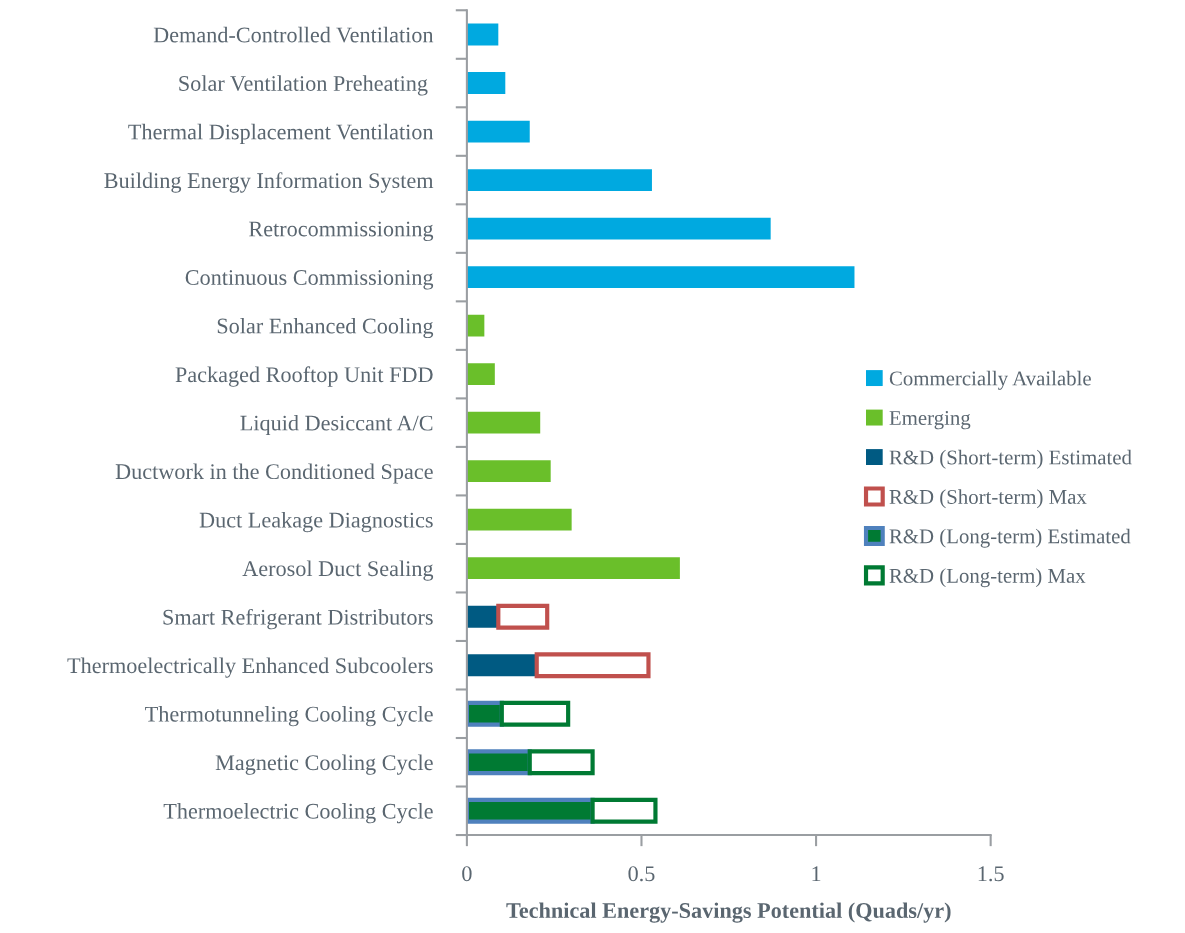 The height and width of the screenshot is (933, 1185). What do you see at coordinates (990, 380) in the screenshot?
I see `legend-label: Commercially Available` at bounding box center [990, 380].